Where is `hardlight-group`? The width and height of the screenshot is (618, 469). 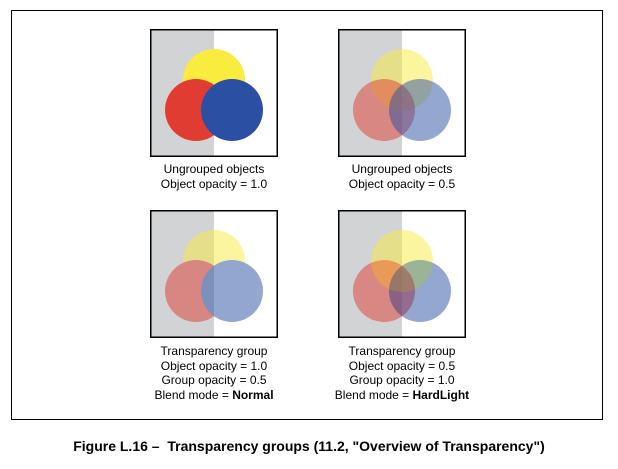
hardlight-group is located at coordinates (402, 276).